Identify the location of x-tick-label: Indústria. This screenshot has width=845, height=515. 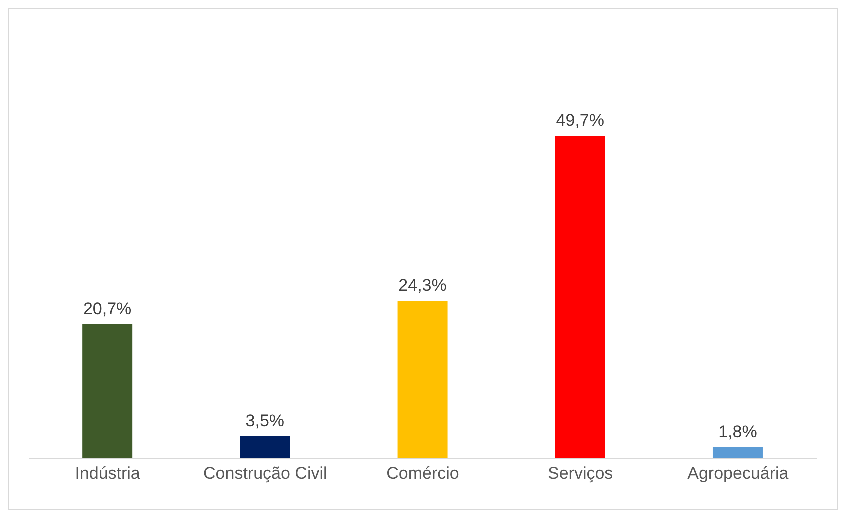
(108, 474).